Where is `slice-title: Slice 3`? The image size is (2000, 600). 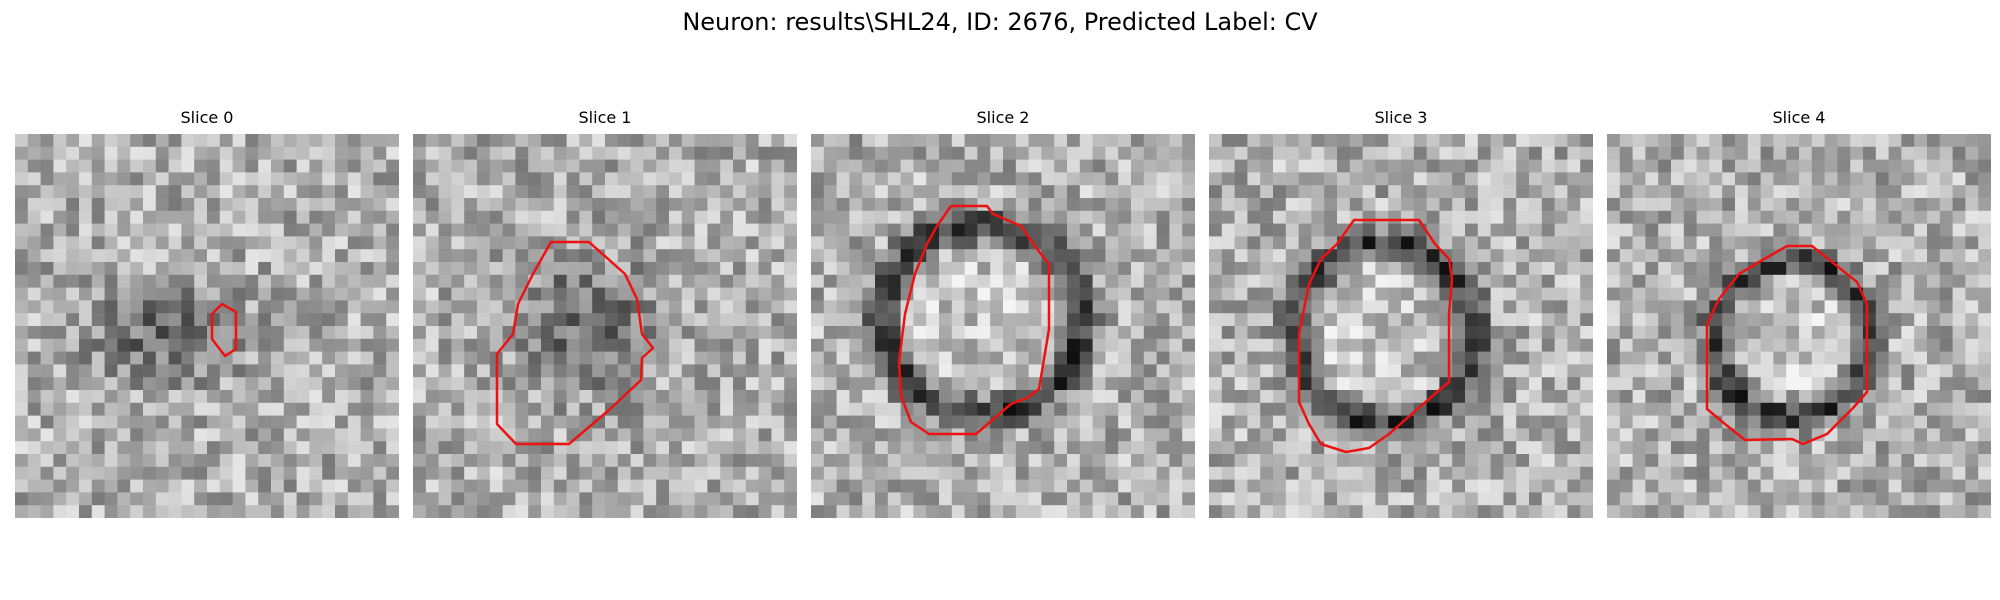
slice-title: Slice 3 is located at coordinates (1401, 117).